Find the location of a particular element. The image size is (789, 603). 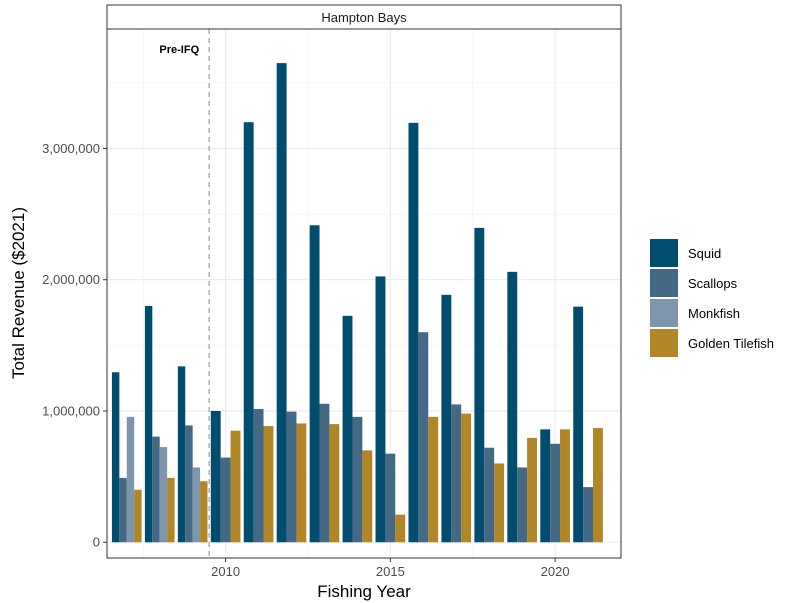

chart-title: Hampton Bays is located at coordinates (364, 17).